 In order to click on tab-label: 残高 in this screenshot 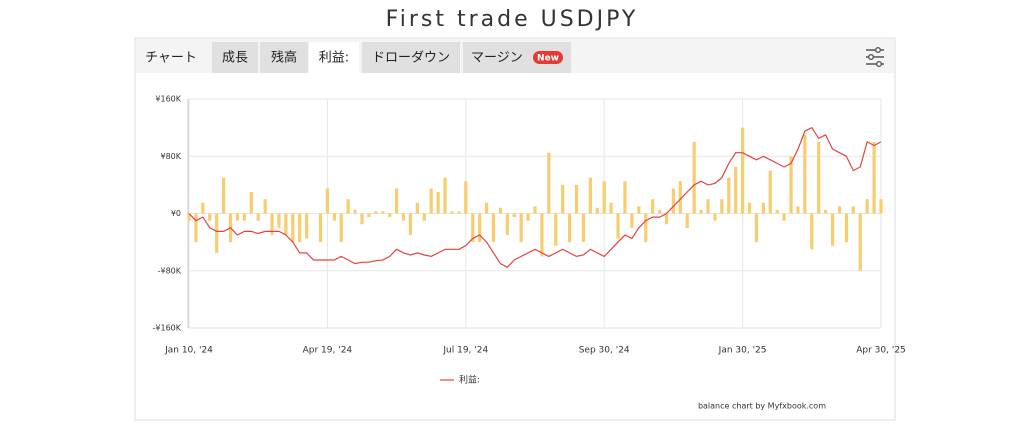, I will do `click(284, 58)`.